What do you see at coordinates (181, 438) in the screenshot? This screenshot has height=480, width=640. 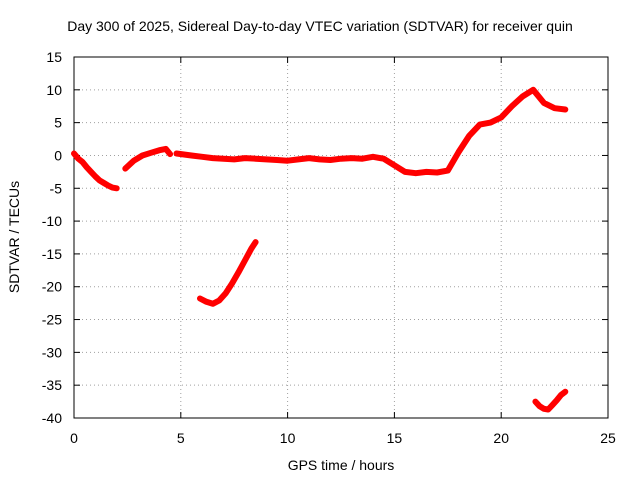 I see `x-tick-label: 5` at bounding box center [181, 438].